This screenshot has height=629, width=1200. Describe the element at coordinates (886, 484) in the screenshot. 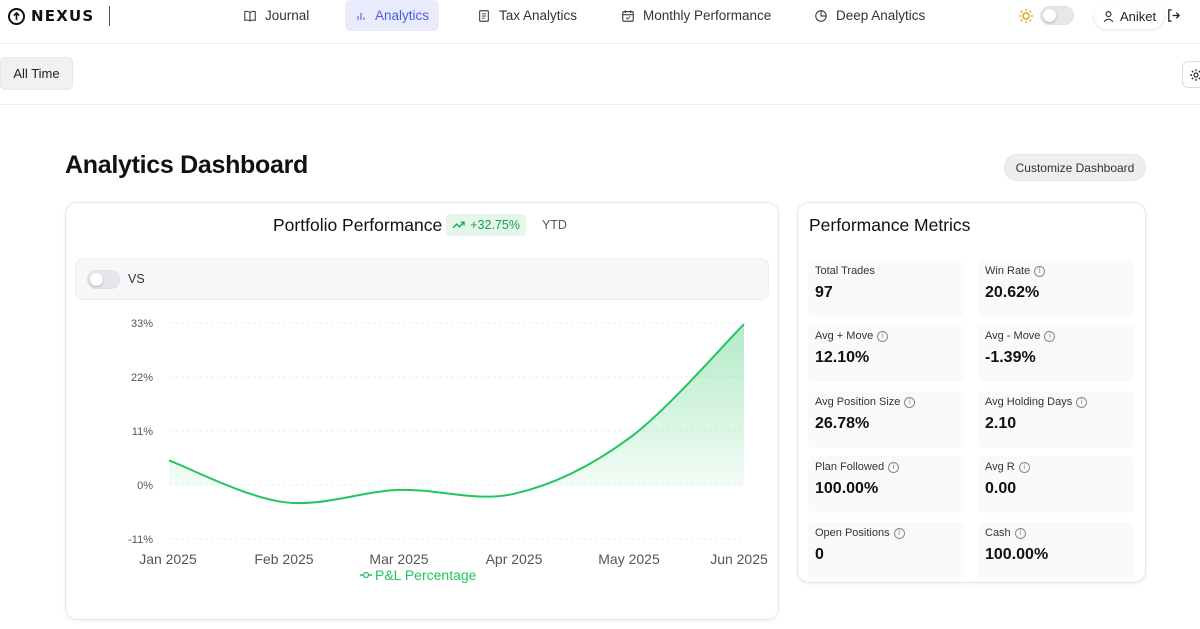

I see `metric-tile: Plan Followed i 100.00%` at that location.